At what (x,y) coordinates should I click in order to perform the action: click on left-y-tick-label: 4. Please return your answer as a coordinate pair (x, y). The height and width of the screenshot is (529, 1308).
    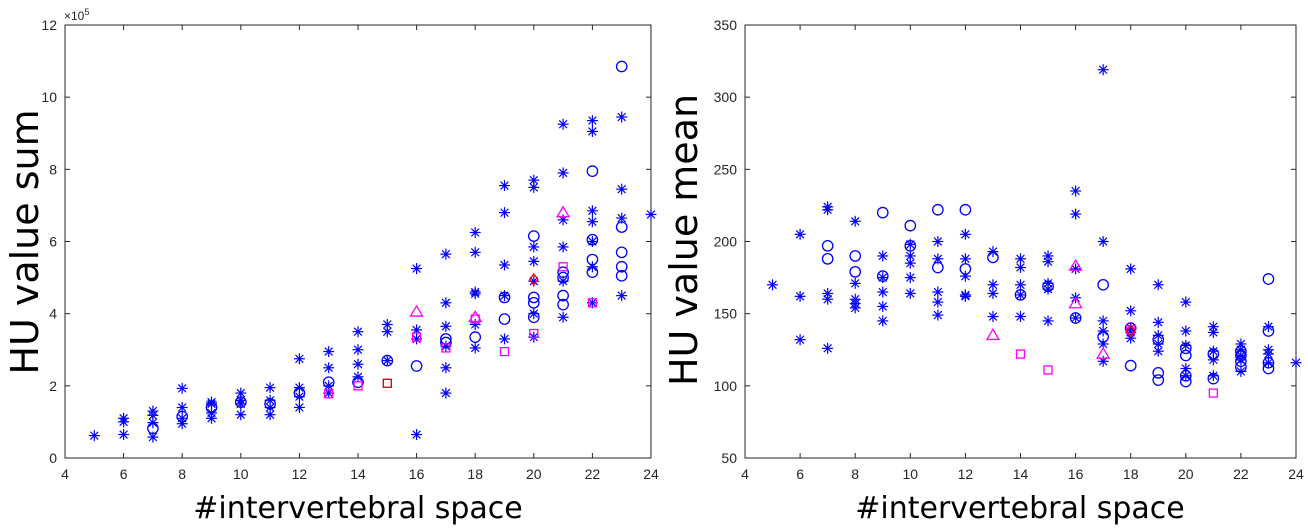
    Looking at the image, I should click on (53, 314).